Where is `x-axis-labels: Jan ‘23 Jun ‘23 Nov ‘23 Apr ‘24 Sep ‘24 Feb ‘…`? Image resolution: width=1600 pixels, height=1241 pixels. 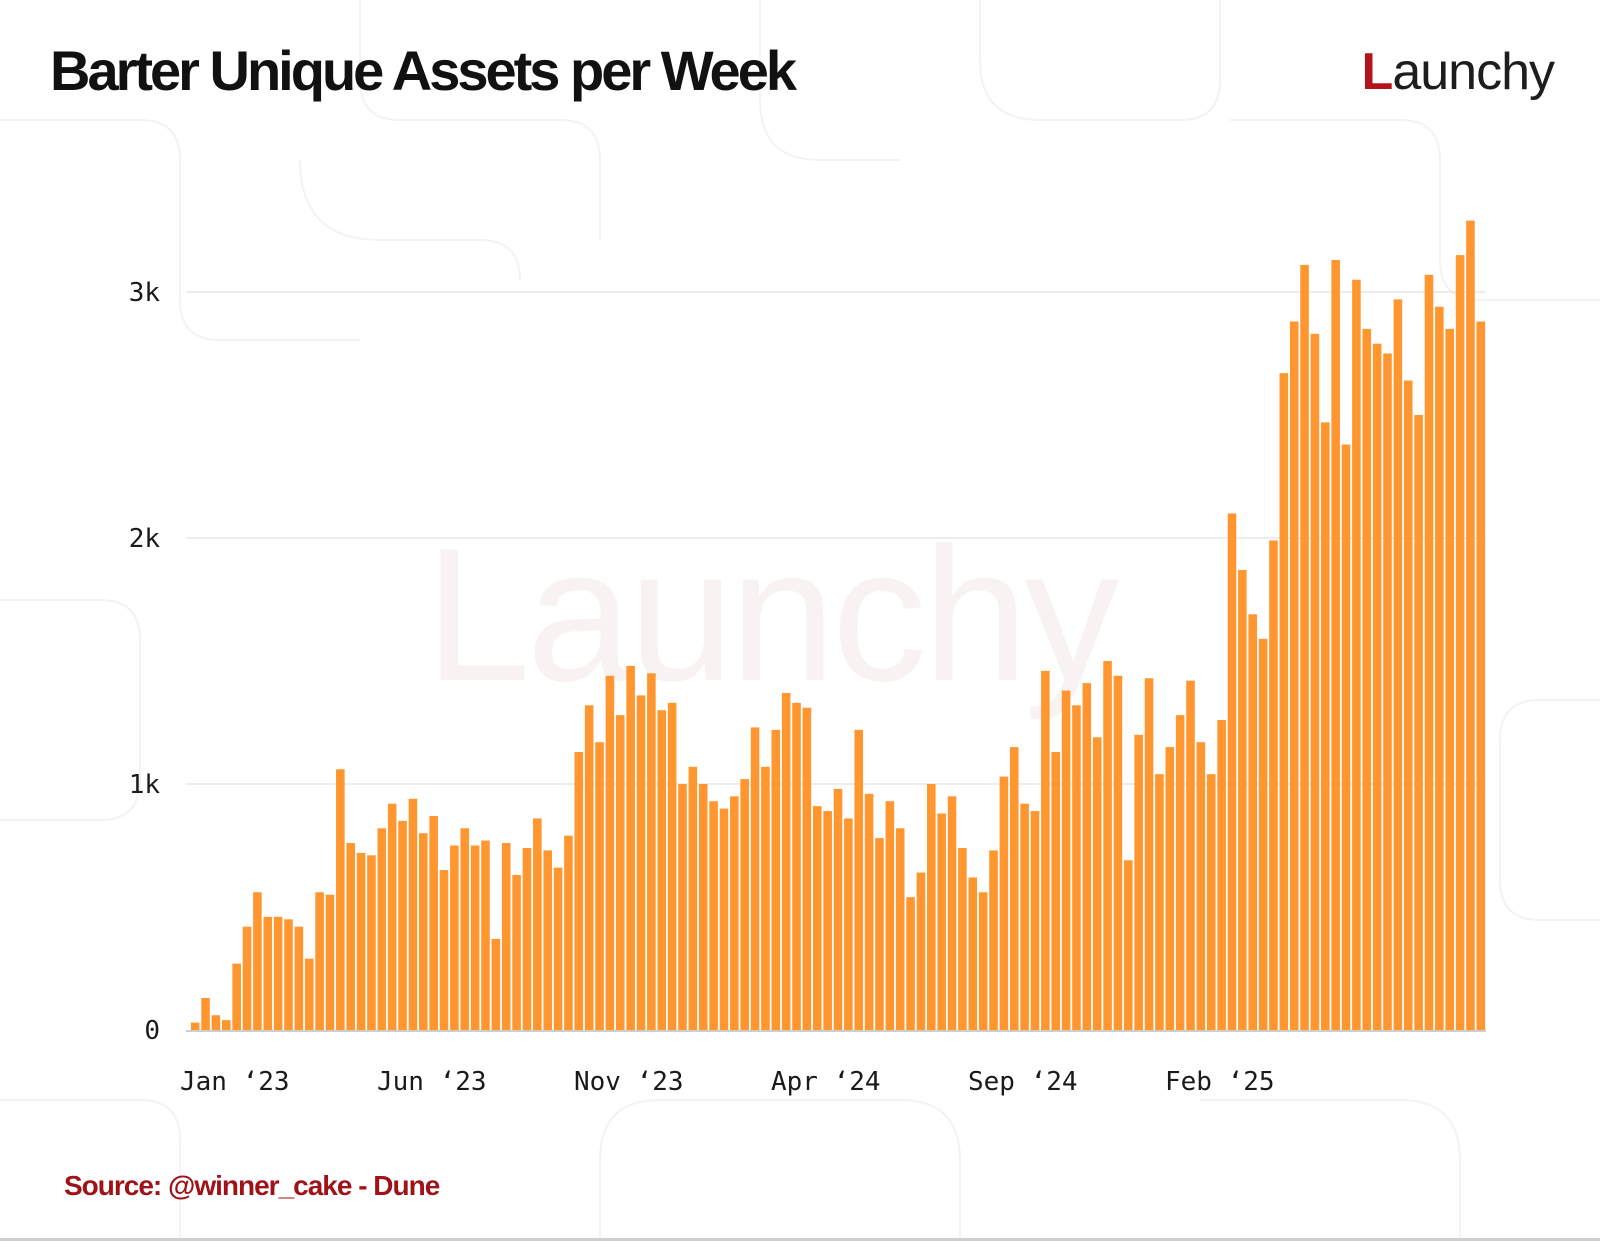
x-axis-labels: Jan ‘23 Jun ‘23 Nov ‘23 Apr ‘24 Sep ‘24 Feb ‘… is located at coordinates (727, 1082).